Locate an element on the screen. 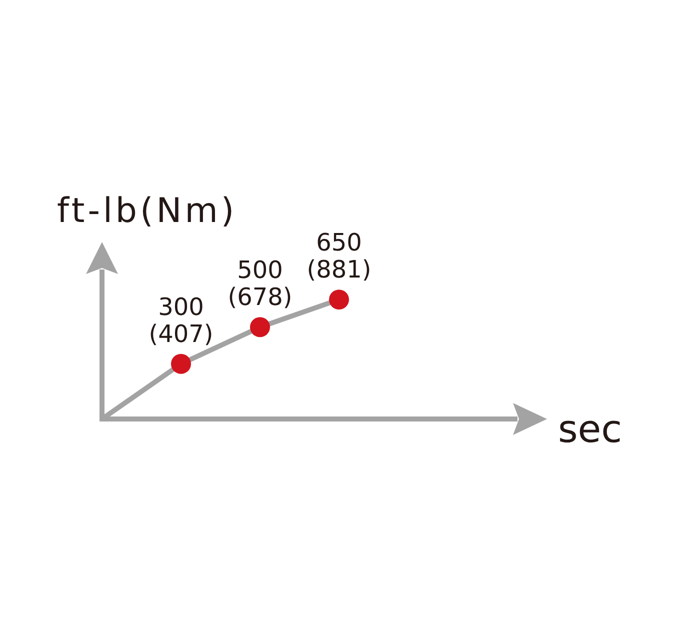  data-label: 300 (407) is located at coordinates (181, 320).